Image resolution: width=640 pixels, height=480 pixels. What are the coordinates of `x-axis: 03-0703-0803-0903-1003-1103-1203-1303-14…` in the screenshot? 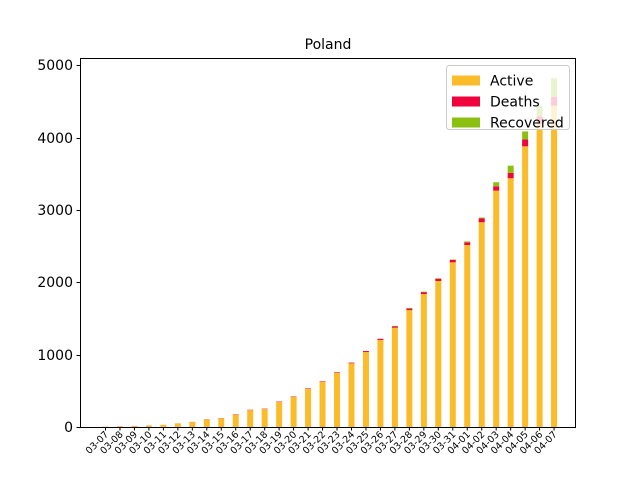 It's located at (322, 442).